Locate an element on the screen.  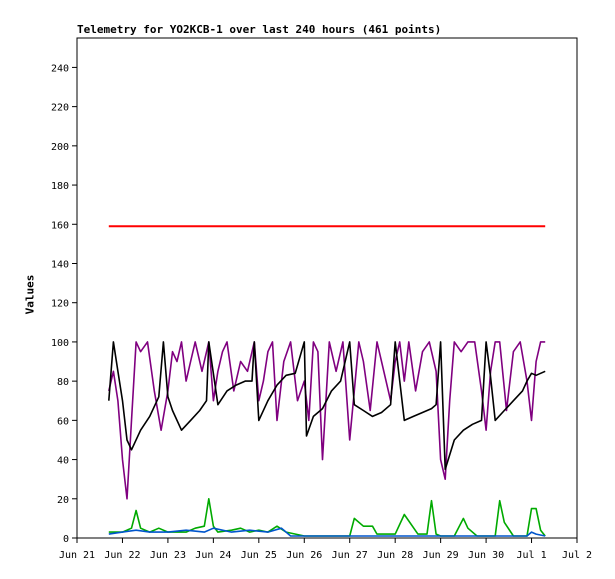
x-tick-label: Jun 21 is located at coordinates (77, 555).